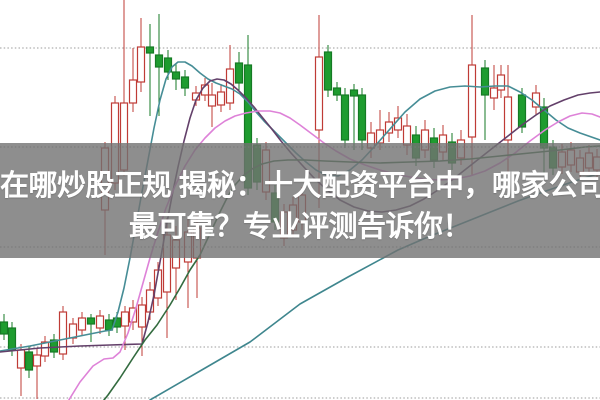  I want to click on headline-line-1: 在哪炒股正规 揭秘：十大配资平台中，哪家公司, so click(300, 186).